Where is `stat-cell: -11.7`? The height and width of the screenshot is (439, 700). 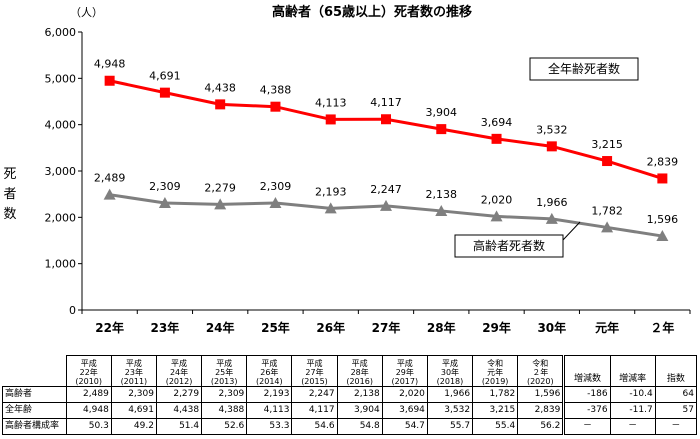
stat-cell: -11.7 is located at coordinates (632, 410).